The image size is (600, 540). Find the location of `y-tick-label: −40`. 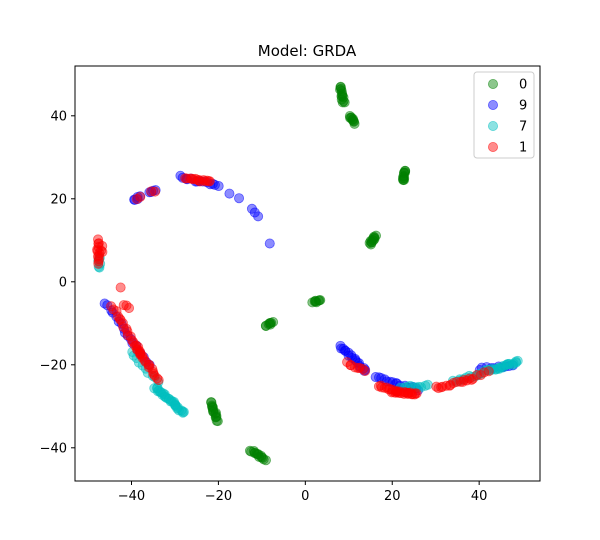

y-tick-label: −40 is located at coordinates (53, 448).